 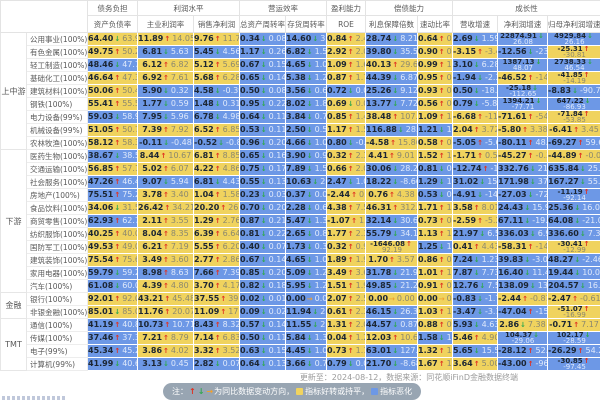 I want to click on metric-cell: 7.14↑ 6.83, so click(x=216, y=338).